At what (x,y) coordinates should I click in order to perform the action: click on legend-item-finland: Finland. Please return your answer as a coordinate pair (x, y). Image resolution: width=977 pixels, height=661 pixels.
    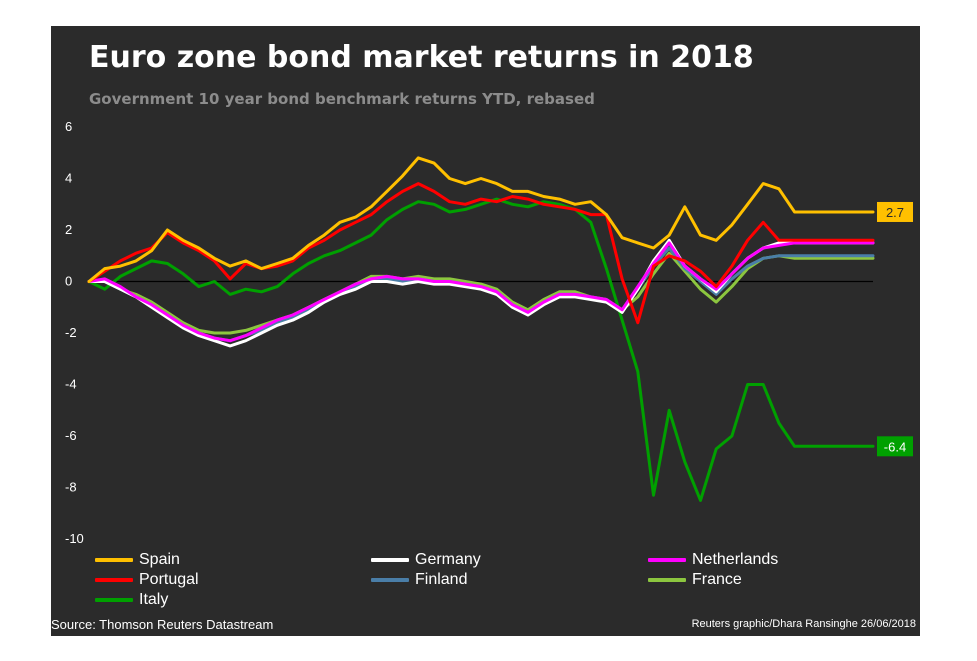
    Looking at the image, I should click on (419, 580).